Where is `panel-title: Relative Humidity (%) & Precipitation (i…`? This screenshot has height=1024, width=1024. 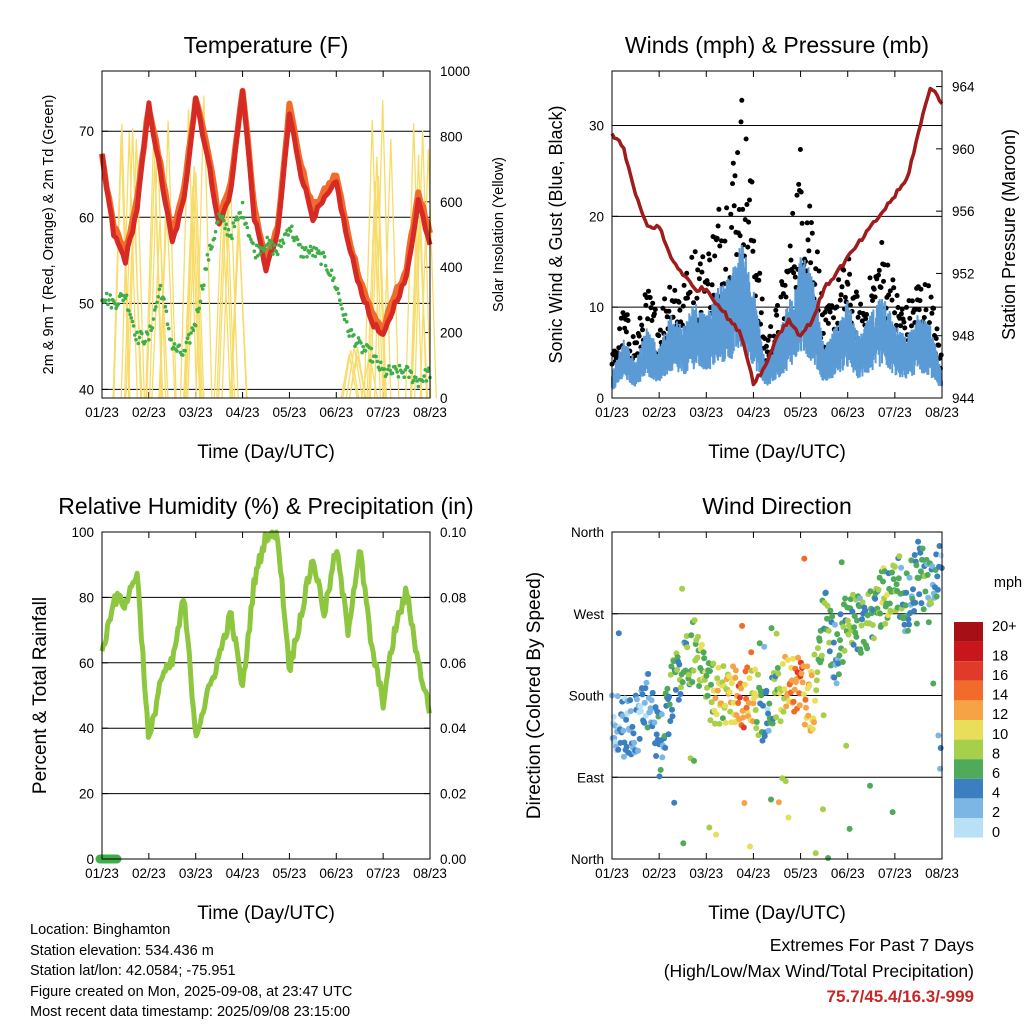 panel-title: Relative Humidity (%) & Precipitation (i… is located at coordinates (265, 506).